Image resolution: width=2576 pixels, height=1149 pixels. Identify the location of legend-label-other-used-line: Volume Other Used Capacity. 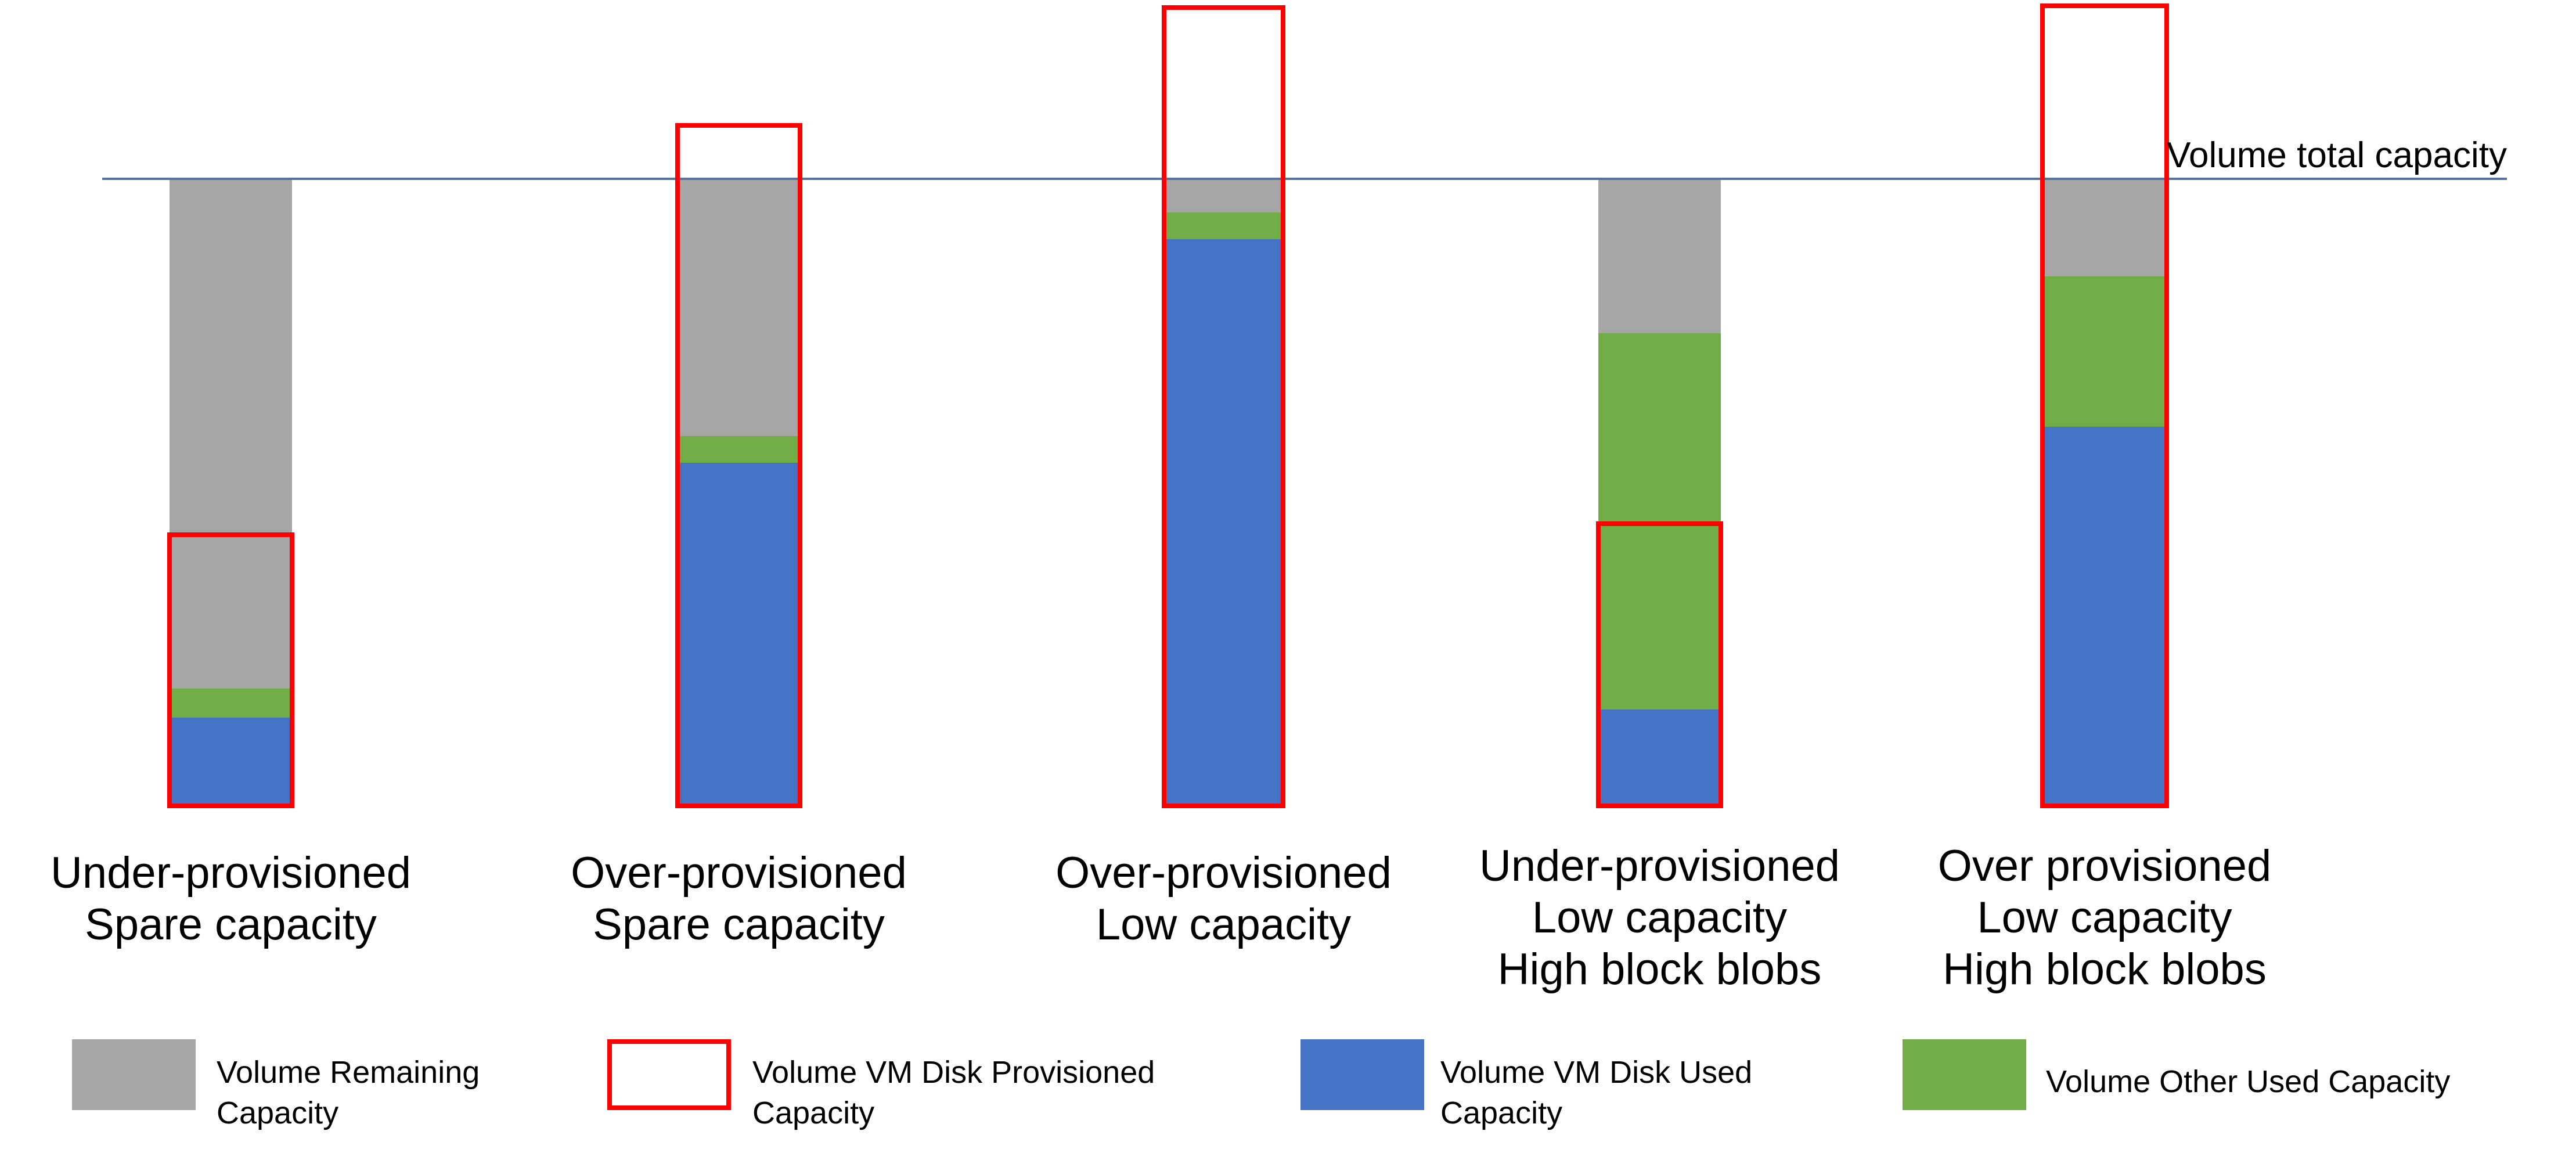
(2248, 1081).